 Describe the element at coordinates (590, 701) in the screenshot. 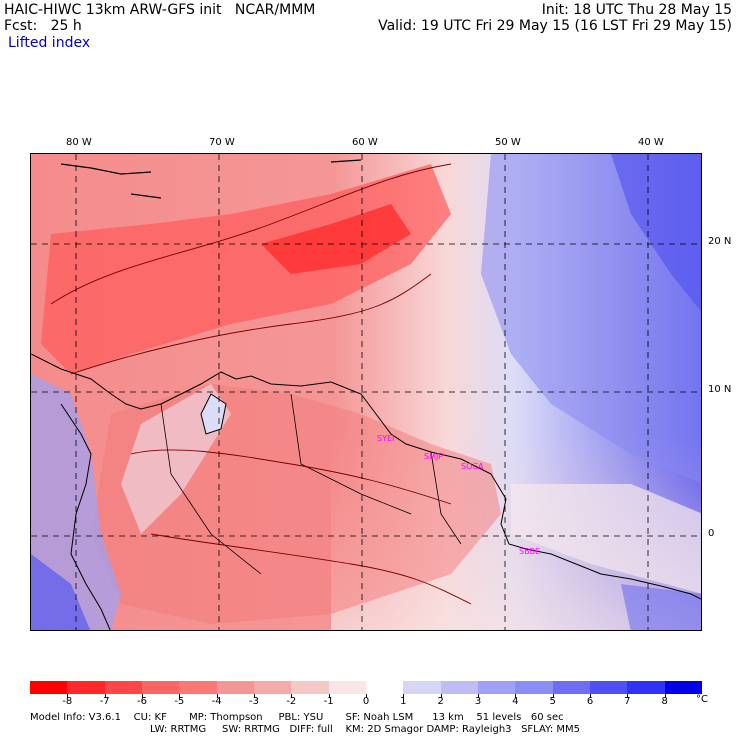

I see `colorbar-tick-label: 6` at that location.